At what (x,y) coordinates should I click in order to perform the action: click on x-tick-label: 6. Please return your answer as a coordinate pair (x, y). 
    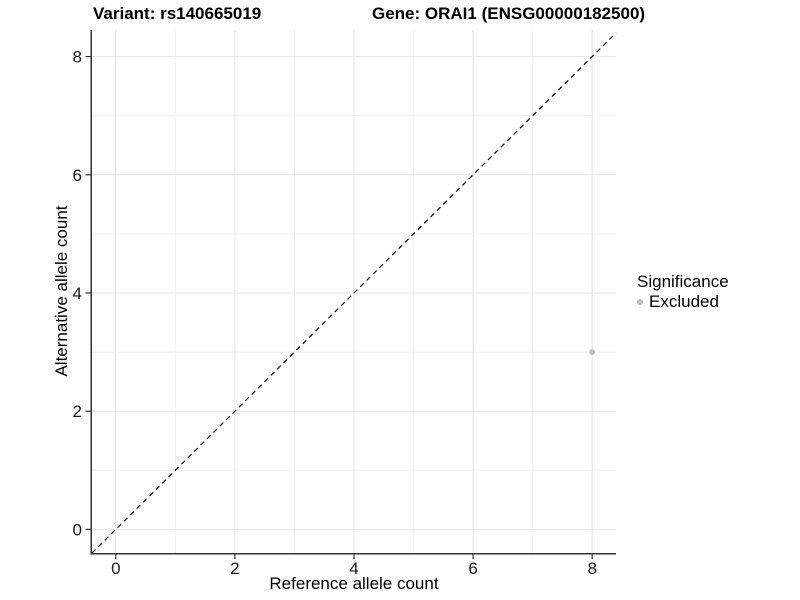
    Looking at the image, I should click on (472, 568).